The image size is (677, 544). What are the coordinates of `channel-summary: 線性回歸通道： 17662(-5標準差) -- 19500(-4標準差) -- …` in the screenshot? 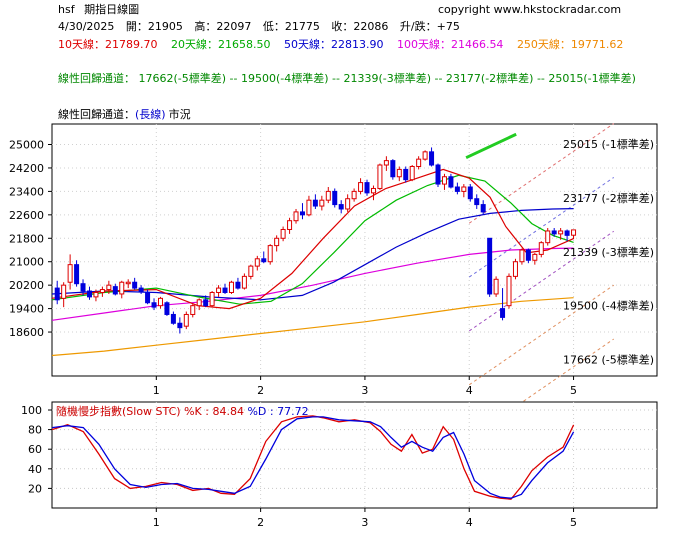 It's located at (347, 78).